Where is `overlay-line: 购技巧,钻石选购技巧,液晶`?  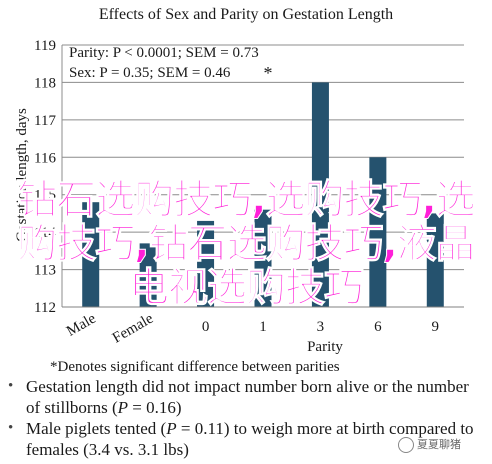 overlay-line: 购技巧,钻石选购技巧,液晶 is located at coordinates (246, 244).